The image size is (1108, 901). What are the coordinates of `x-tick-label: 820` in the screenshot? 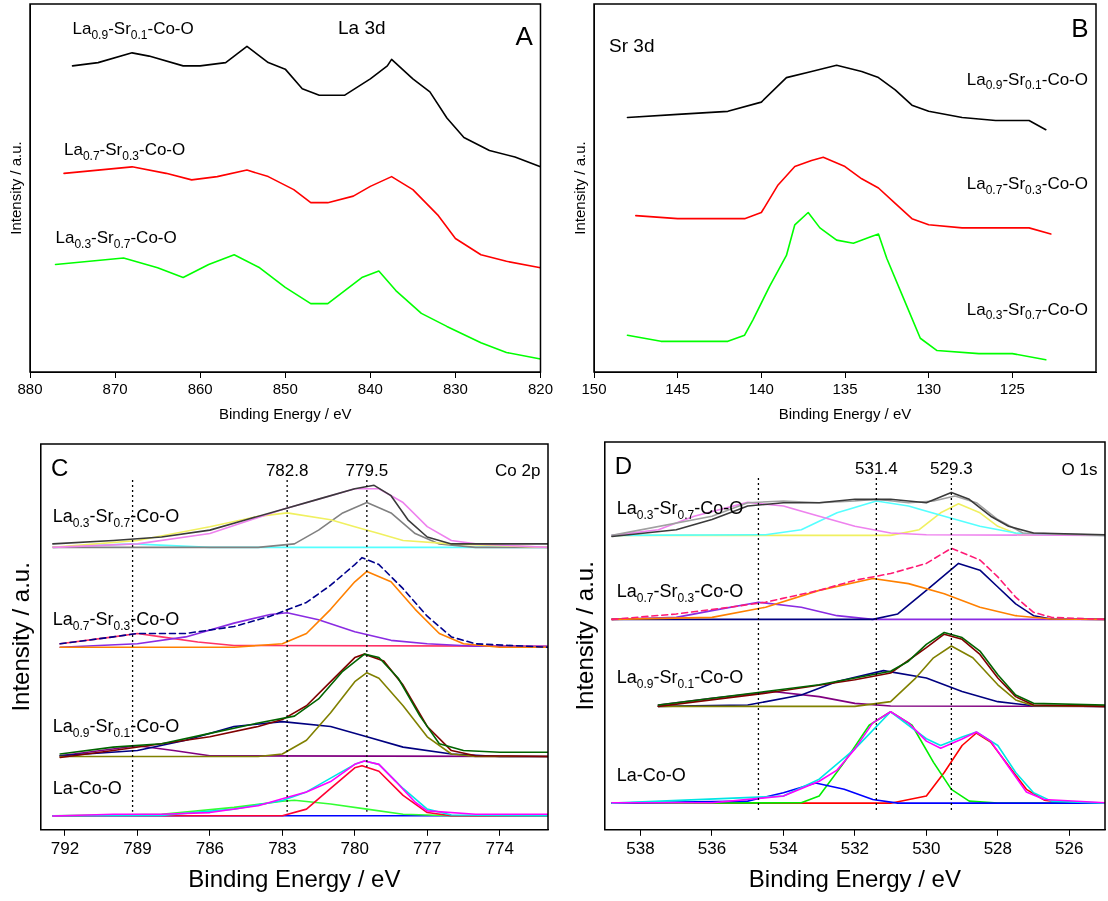 It's located at (540, 389).